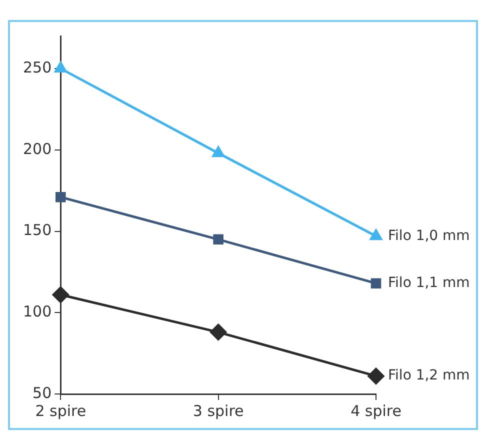 This screenshot has height=442, width=491. I want to click on x-tick-label: 4 spire, so click(376, 411).